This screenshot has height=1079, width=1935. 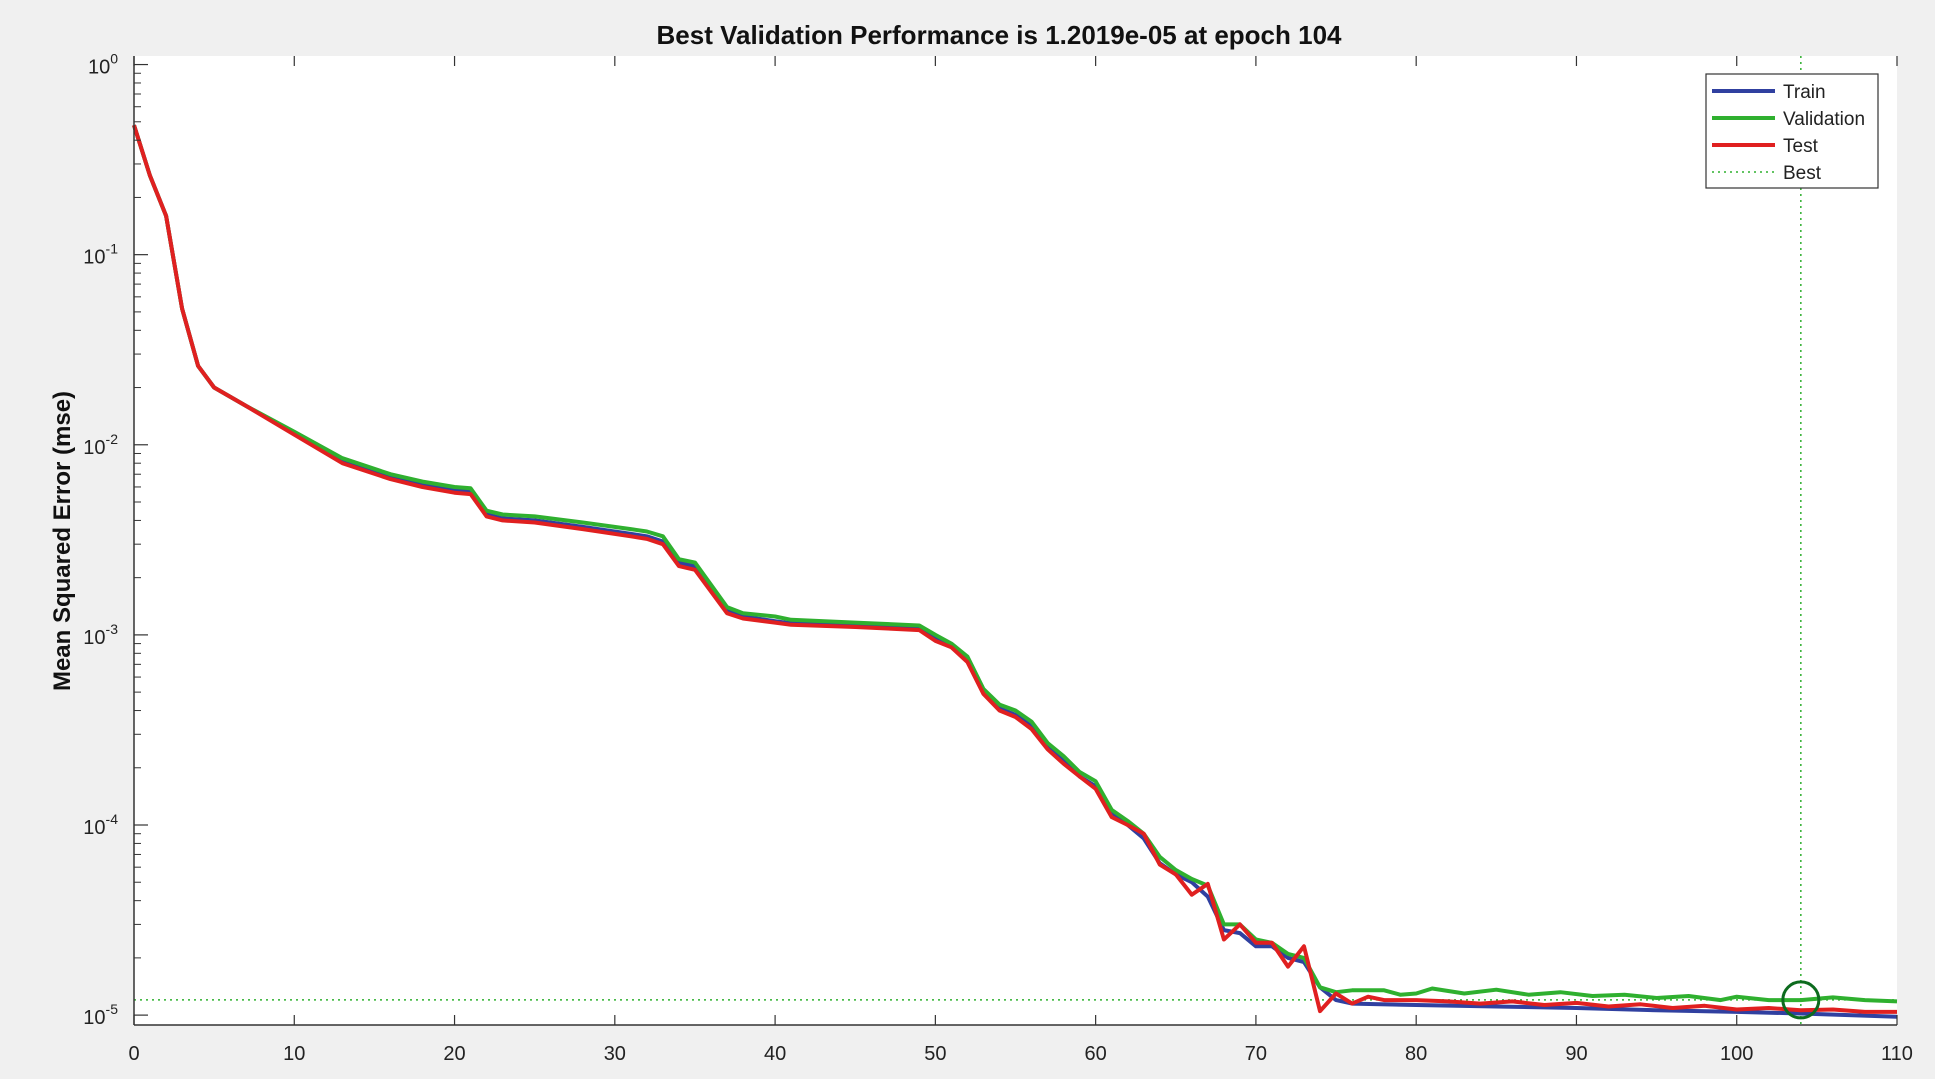 I want to click on y-tick-label: 10⁻⁵, so click(x=100, y=1015).